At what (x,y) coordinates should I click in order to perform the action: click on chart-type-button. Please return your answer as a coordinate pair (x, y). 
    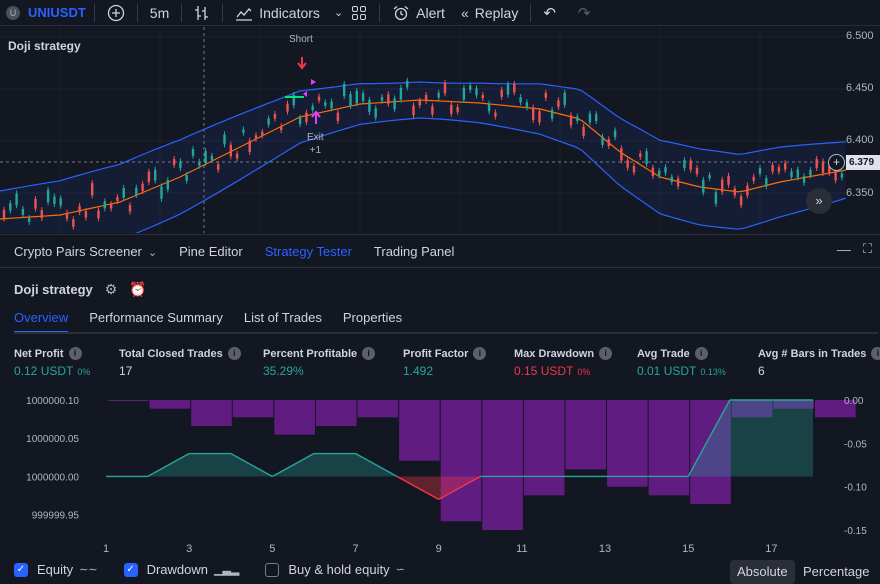
    Looking at the image, I should click on (202, 13).